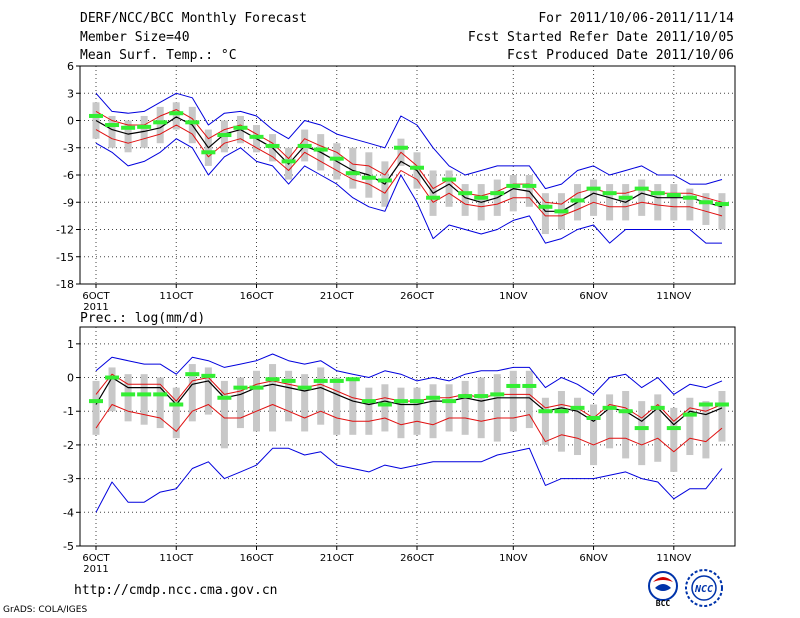 The width and height of the screenshot is (800, 618). I want to click on precipitation-y-tick-label-5: -4, so click(68, 512).